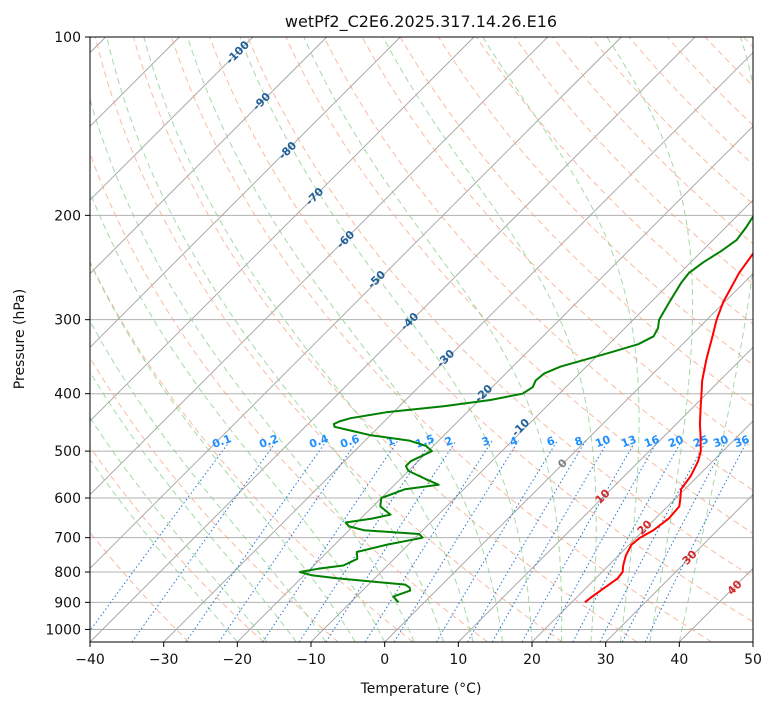  I want to click on mixing-ratio-label: 10, so click(602, 442).